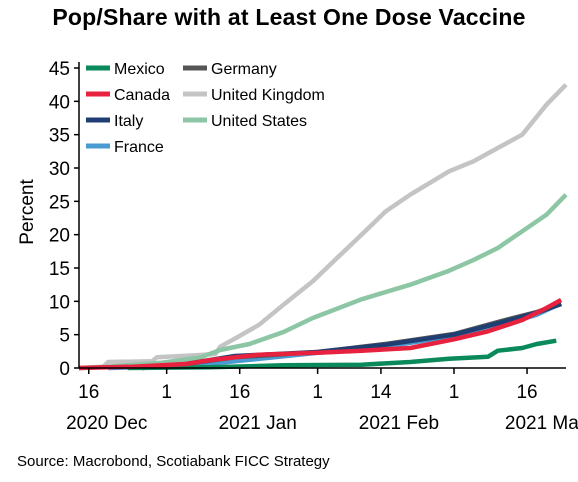 This screenshot has height=482, width=578. I want to click on y-tick-label: 45, so click(59, 69).